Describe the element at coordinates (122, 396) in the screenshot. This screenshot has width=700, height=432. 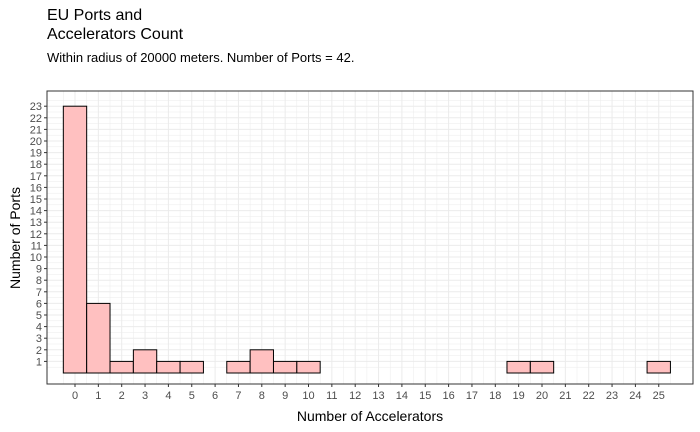
I see `x-tick-label: 2` at that location.